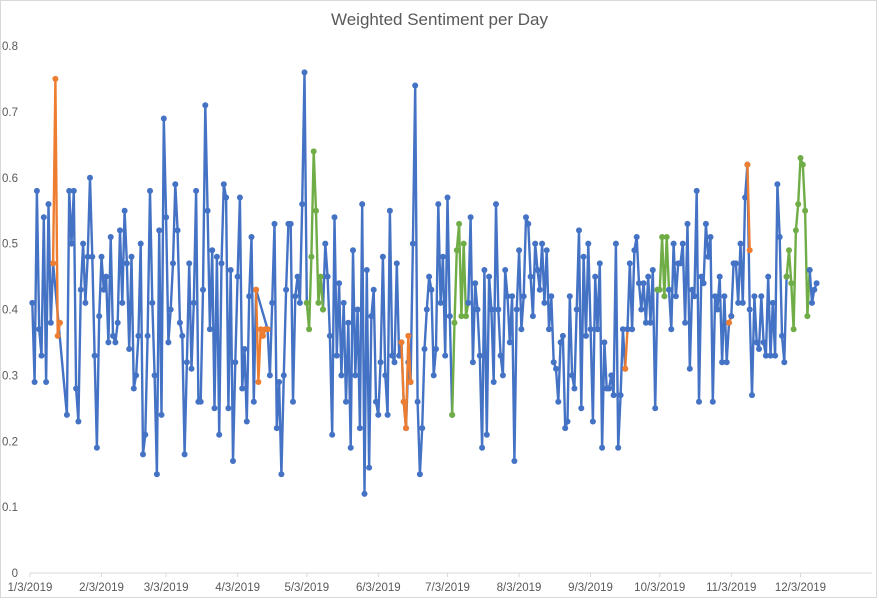 Image resolution: width=879 pixels, height=600 pixels. What do you see at coordinates (10, 508) in the screenshot?
I see `y-tick-label: 0.1` at bounding box center [10, 508].